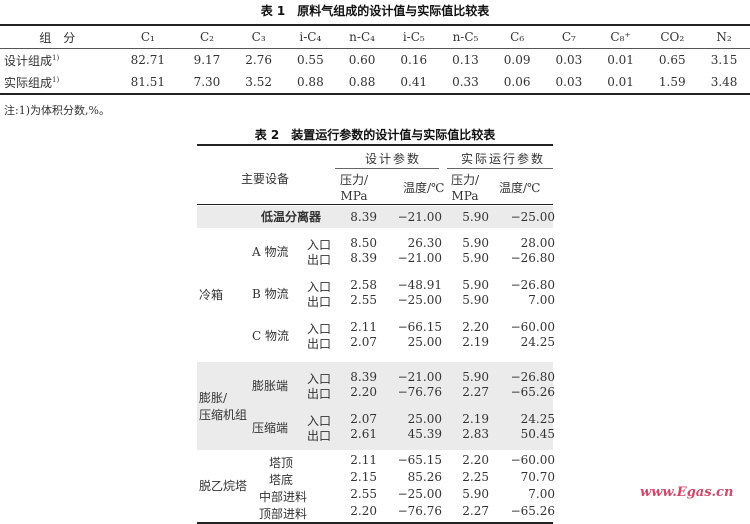  I want to click on column-header-component: 组 分, so click(57, 37).